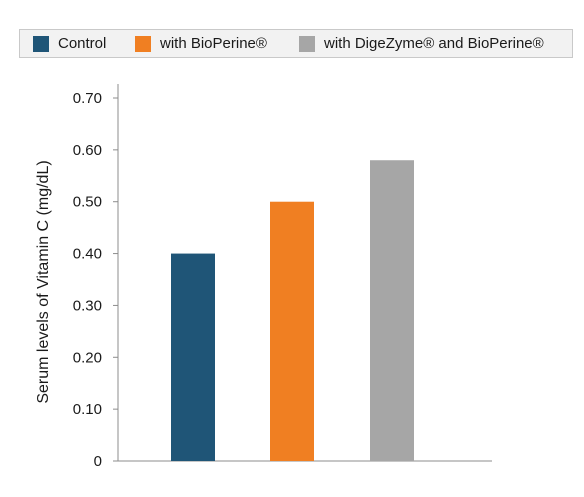 The width and height of the screenshot is (584, 497). I want to click on y-tick-label: 0.60, so click(87, 150).